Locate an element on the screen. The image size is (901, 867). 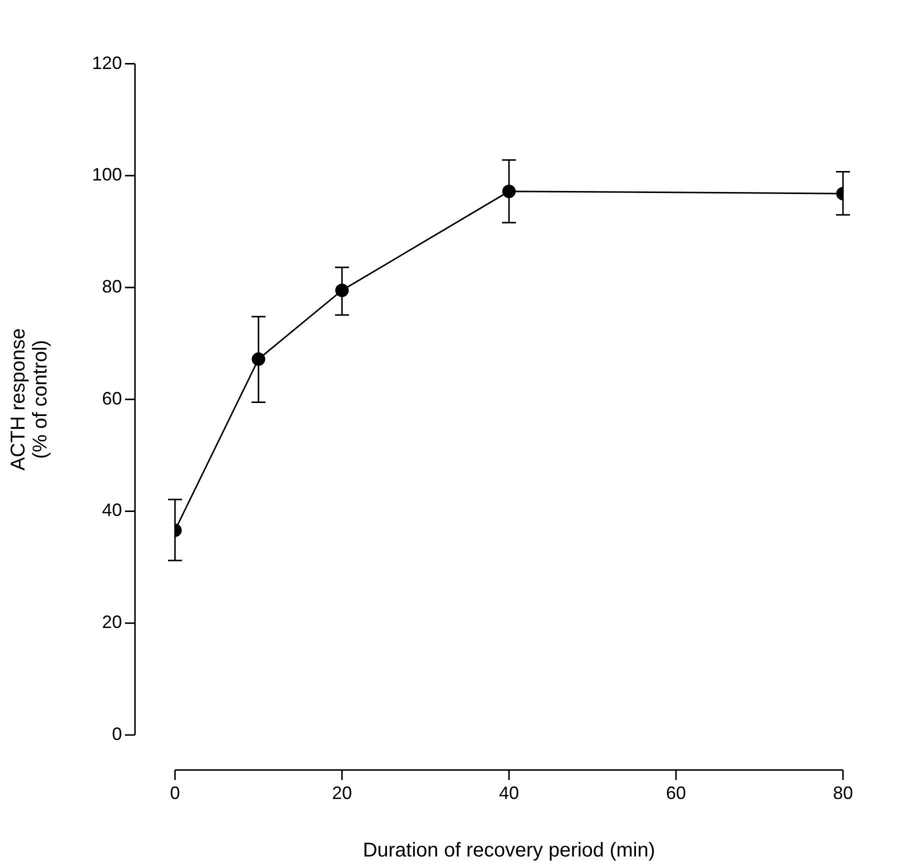
y-axis-title: ACTH response (% of control) is located at coordinates (30, 399).